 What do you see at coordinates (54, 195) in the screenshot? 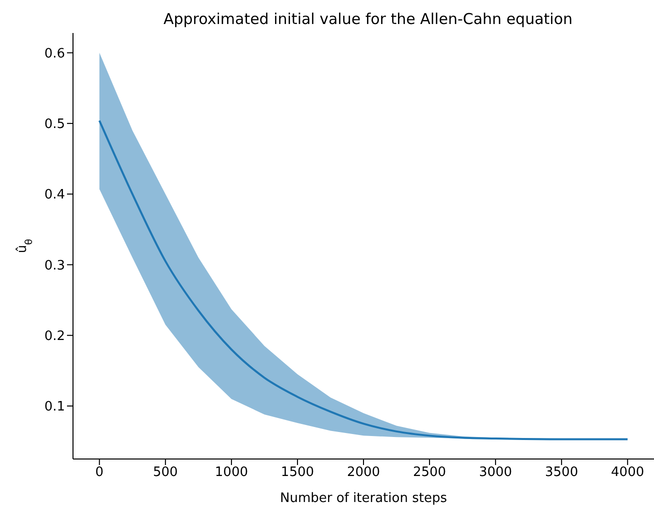
I see `y-tick-label: 0.4` at bounding box center [54, 195].